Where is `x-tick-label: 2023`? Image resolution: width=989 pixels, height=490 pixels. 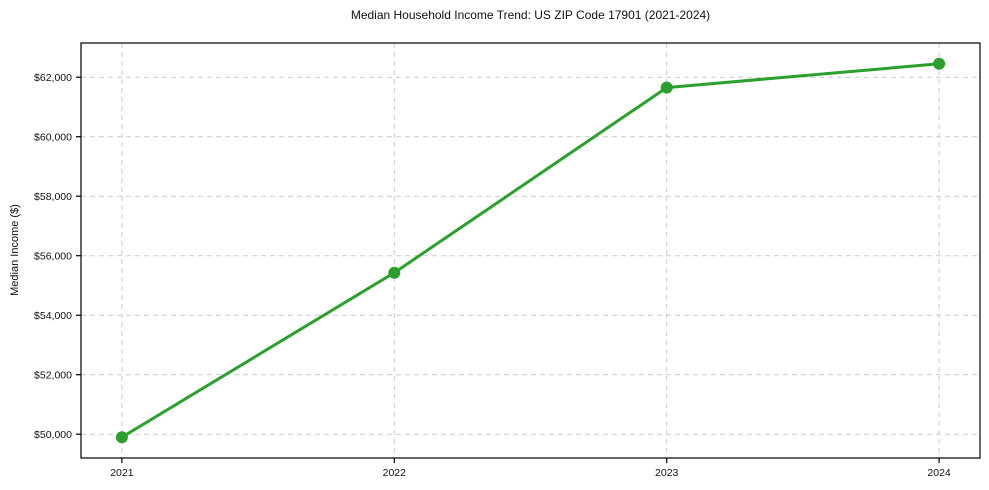 x-tick-label: 2023 is located at coordinates (667, 473).